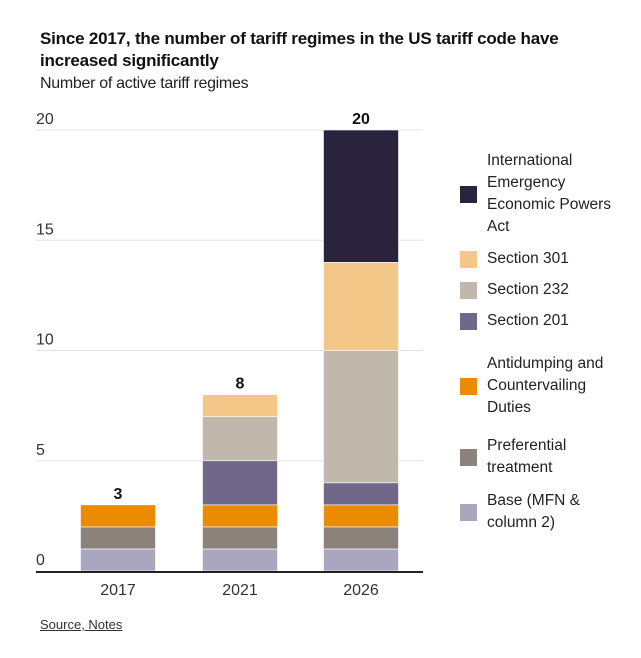  Describe the element at coordinates (45, 229) in the screenshot. I see `y-tick-label: 15` at that location.